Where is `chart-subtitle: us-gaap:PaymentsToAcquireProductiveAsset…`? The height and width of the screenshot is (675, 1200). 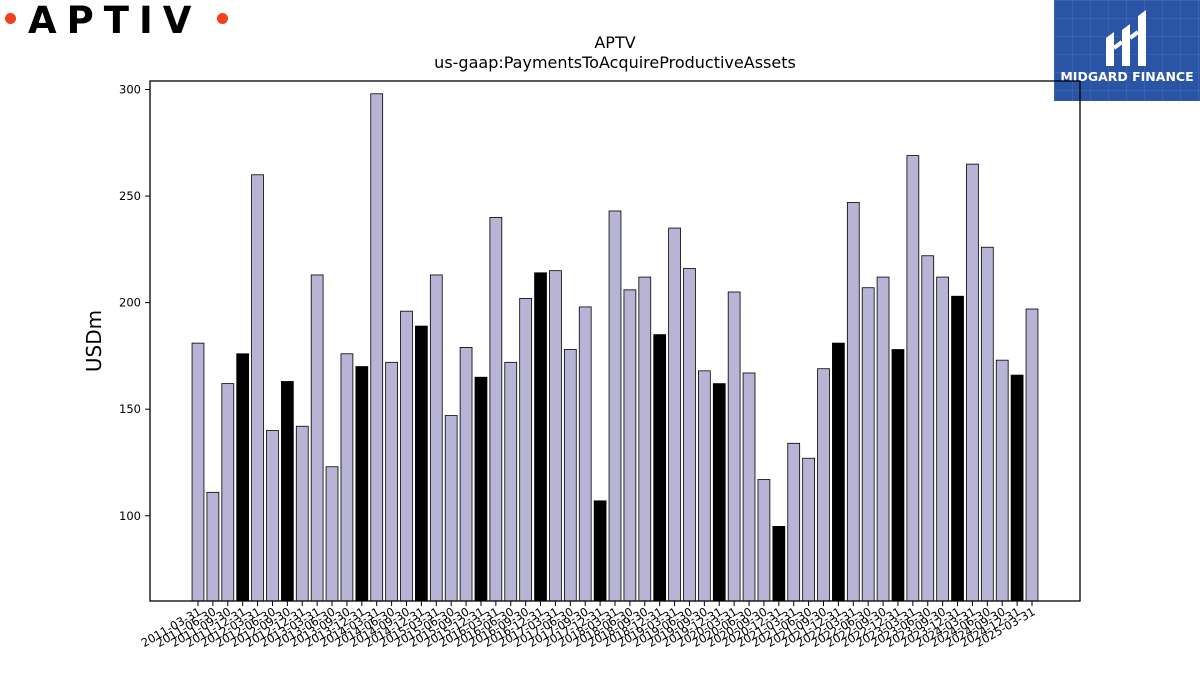 chart-subtitle: us-gaap:PaymentsToAcquireProductiveAsset… is located at coordinates (615, 62).